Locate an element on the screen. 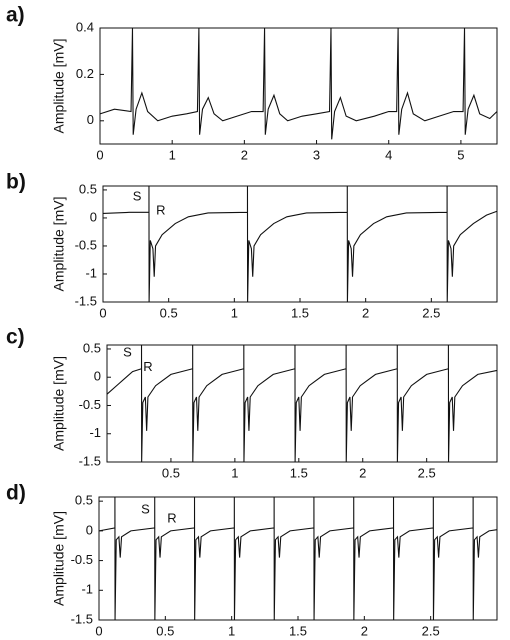 The width and height of the screenshot is (510, 640). panel-label: d) is located at coordinates (16, 493).